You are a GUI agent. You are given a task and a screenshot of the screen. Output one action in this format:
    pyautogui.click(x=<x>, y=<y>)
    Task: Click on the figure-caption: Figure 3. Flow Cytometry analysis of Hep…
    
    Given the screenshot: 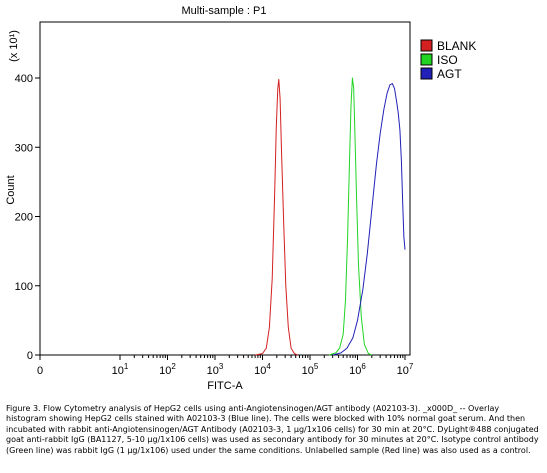 What is the action you would take?
    pyautogui.click(x=272, y=429)
    